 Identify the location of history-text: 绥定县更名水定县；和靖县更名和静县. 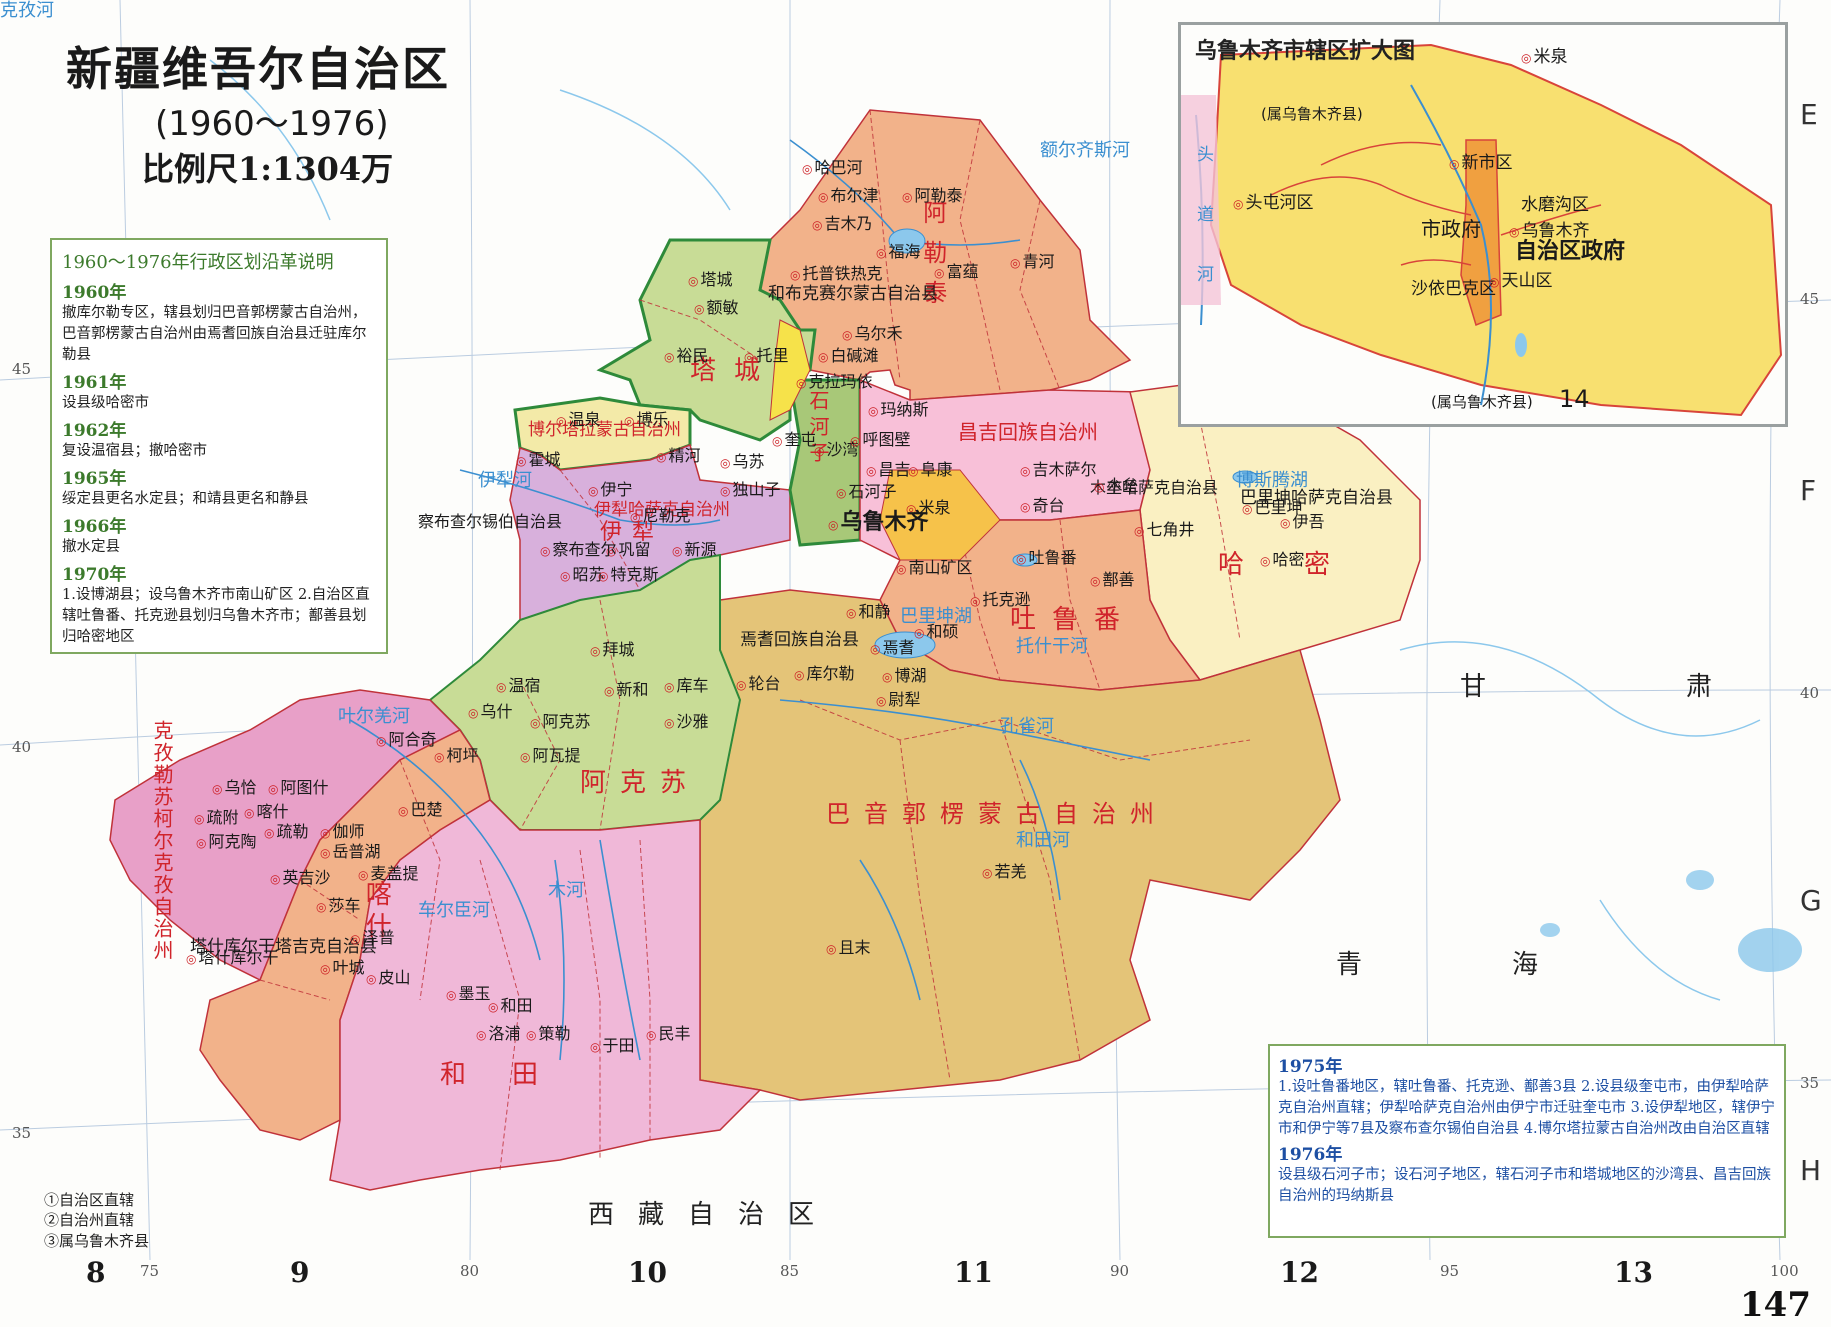
(185, 499).